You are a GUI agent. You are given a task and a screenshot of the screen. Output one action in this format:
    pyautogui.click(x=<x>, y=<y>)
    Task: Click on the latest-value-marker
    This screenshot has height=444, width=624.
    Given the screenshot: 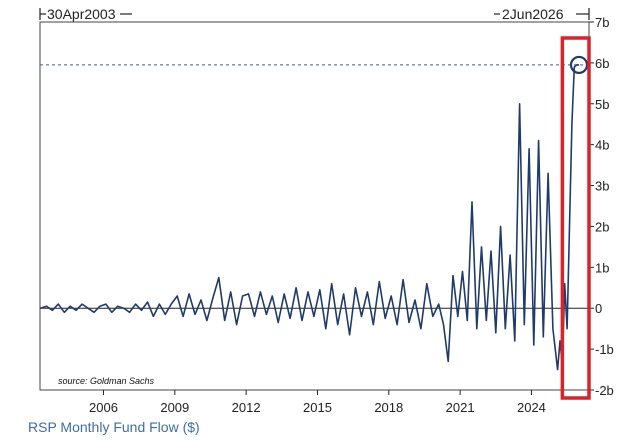 What is the action you would take?
    pyautogui.click(x=579, y=65)
    